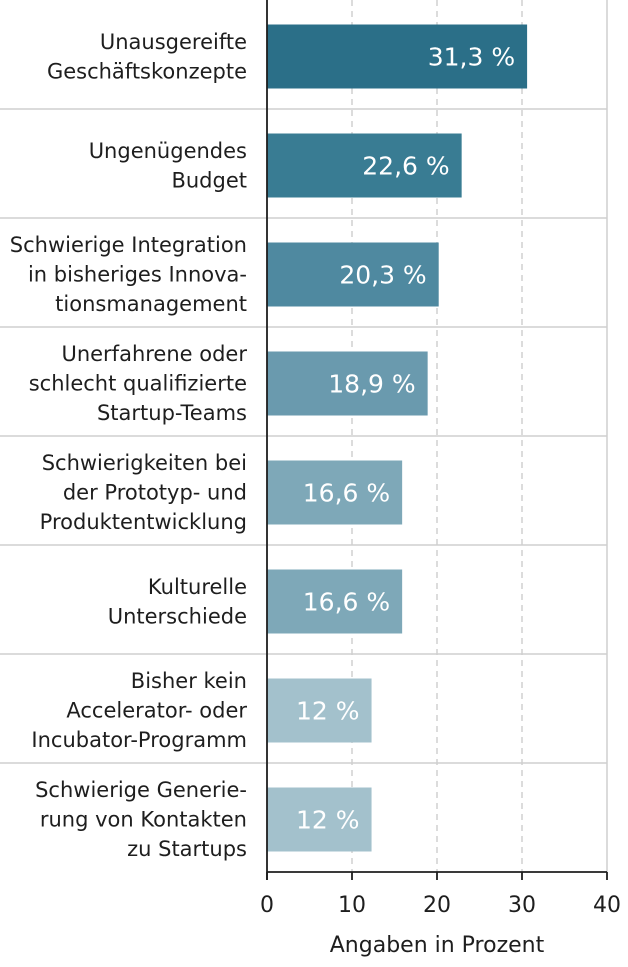  What do you see at coordinates (437, 905) in the screenshot?
I see `x-tick-label: 20` at bounding box center [437, 905].